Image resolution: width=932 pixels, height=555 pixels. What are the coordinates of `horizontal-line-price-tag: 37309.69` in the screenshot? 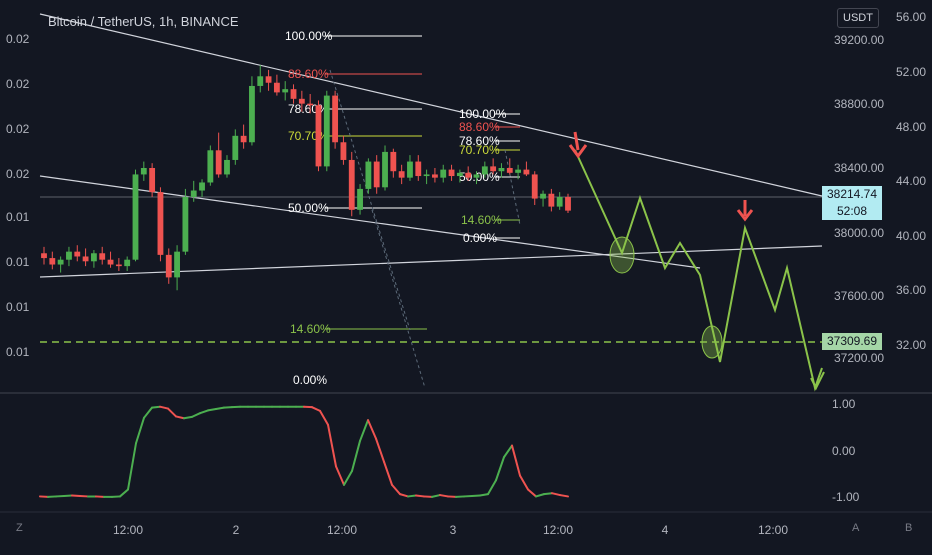 It's located at (852, 341).